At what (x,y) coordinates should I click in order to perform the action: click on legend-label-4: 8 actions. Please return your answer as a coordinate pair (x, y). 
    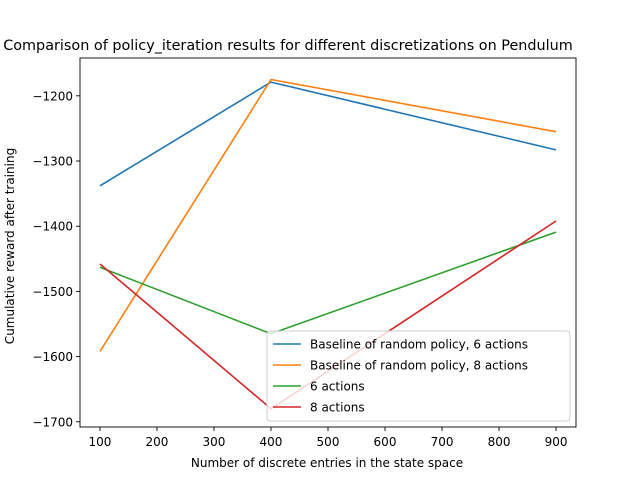
    Looking at the image, I should click on (337, 408).